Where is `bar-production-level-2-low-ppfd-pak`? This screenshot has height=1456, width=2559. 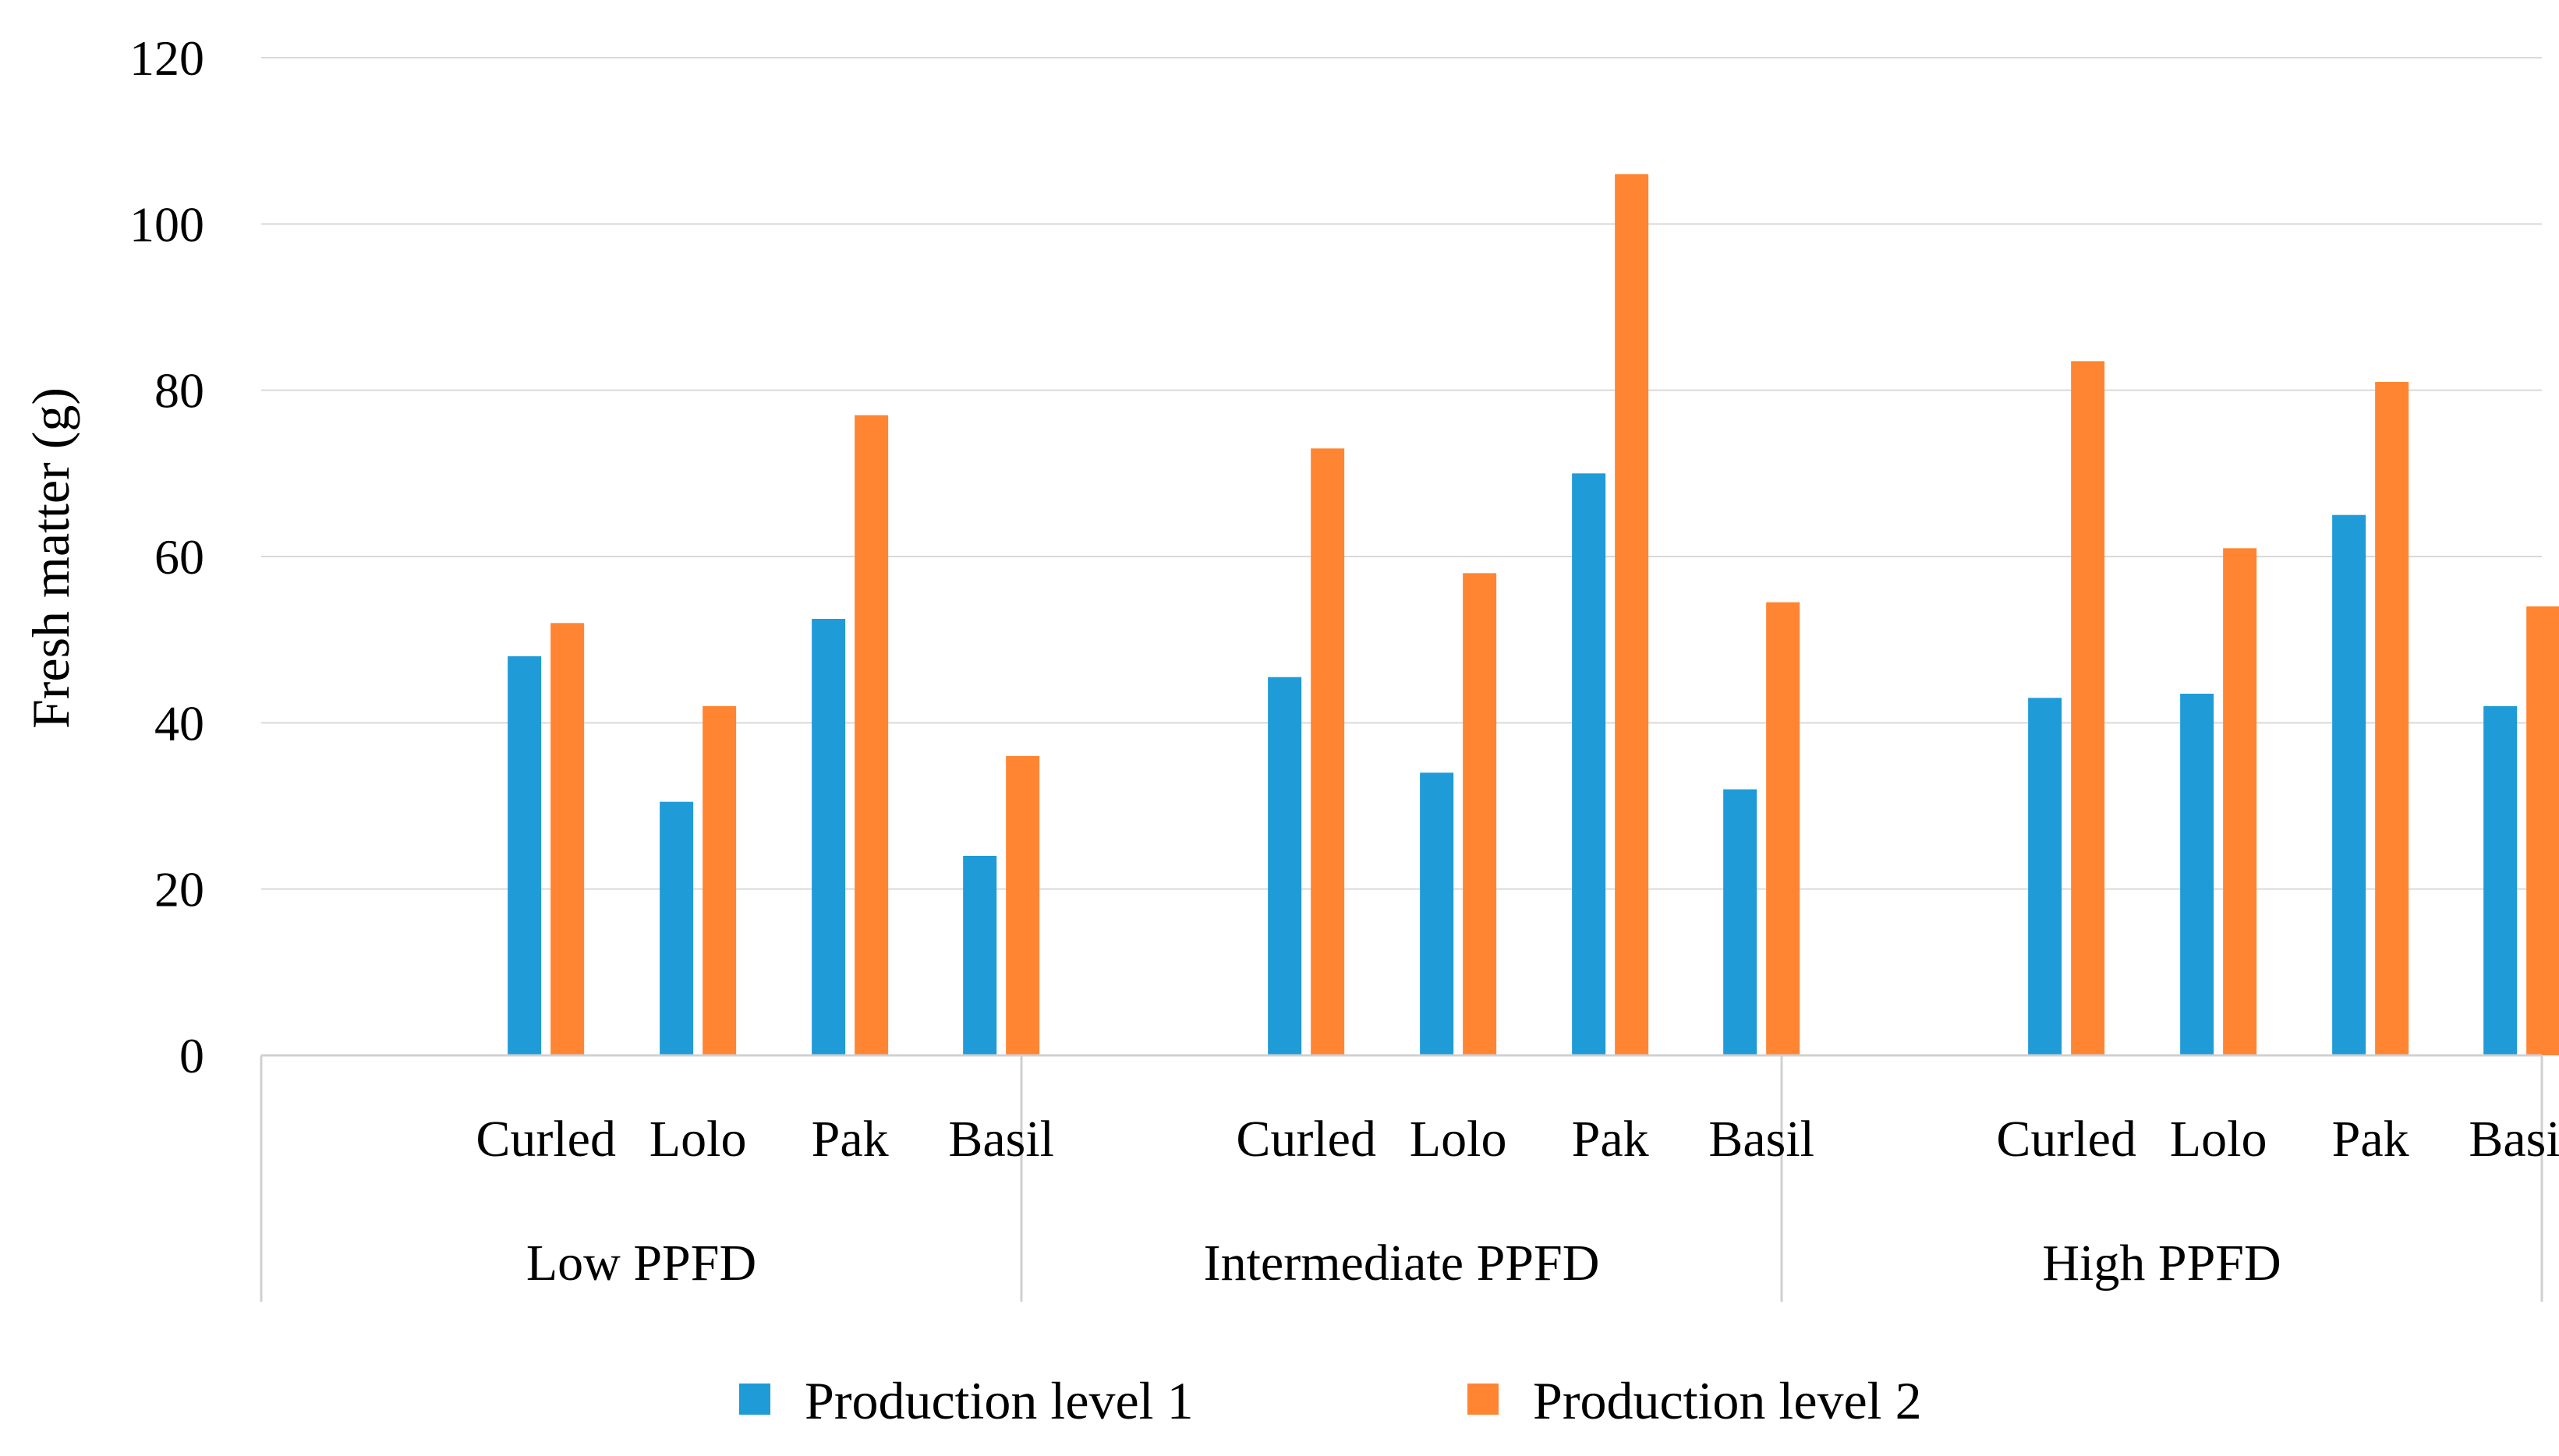 bar-production-level-2-low-ppfd-pak is located at coordinates (872, 735).